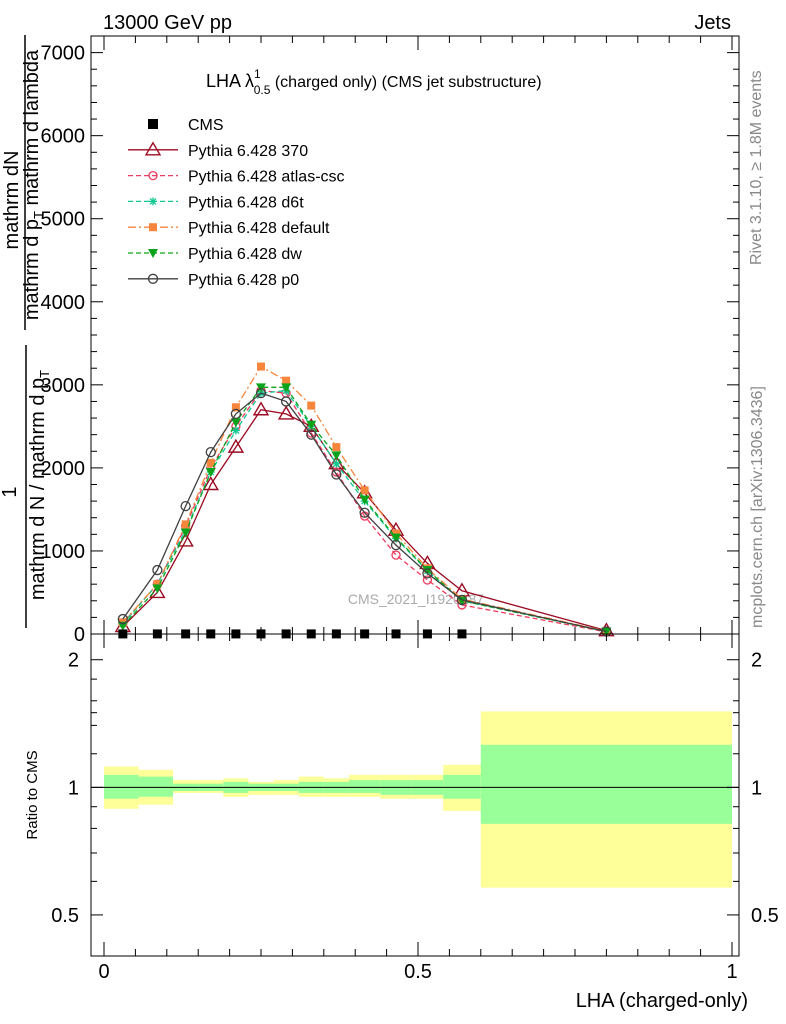  I want to click on chart-title-sup: 1, so click(257, 74).